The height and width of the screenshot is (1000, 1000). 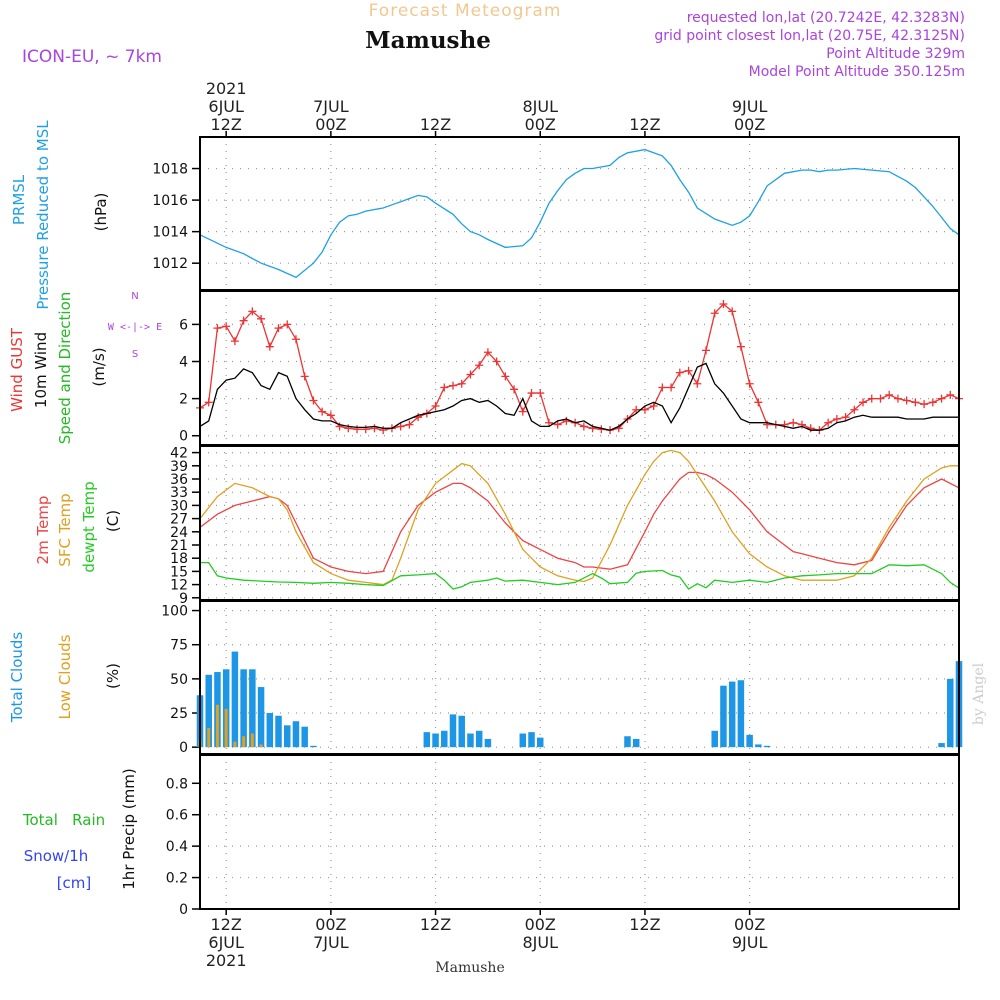 What do you see at coordinates (179, 714) in the screenshot?
I see `y-tick-label: 25` at bounding box center [179, 714].